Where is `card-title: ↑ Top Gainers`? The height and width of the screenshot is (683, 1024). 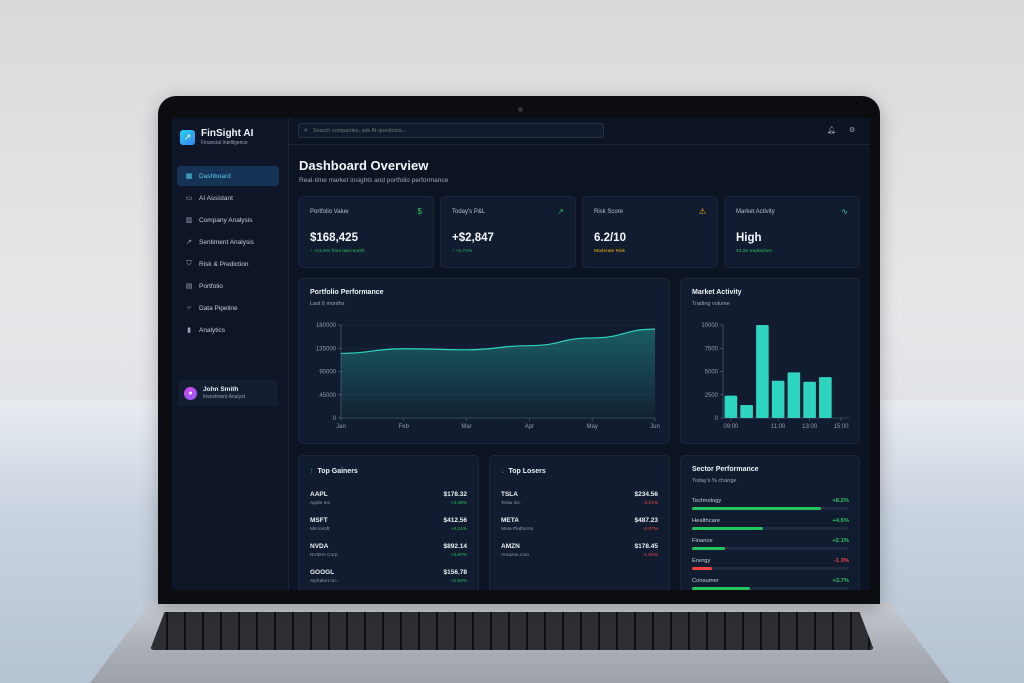
card-title: ↑ Top Gainers is located at coordinates (334, 471).